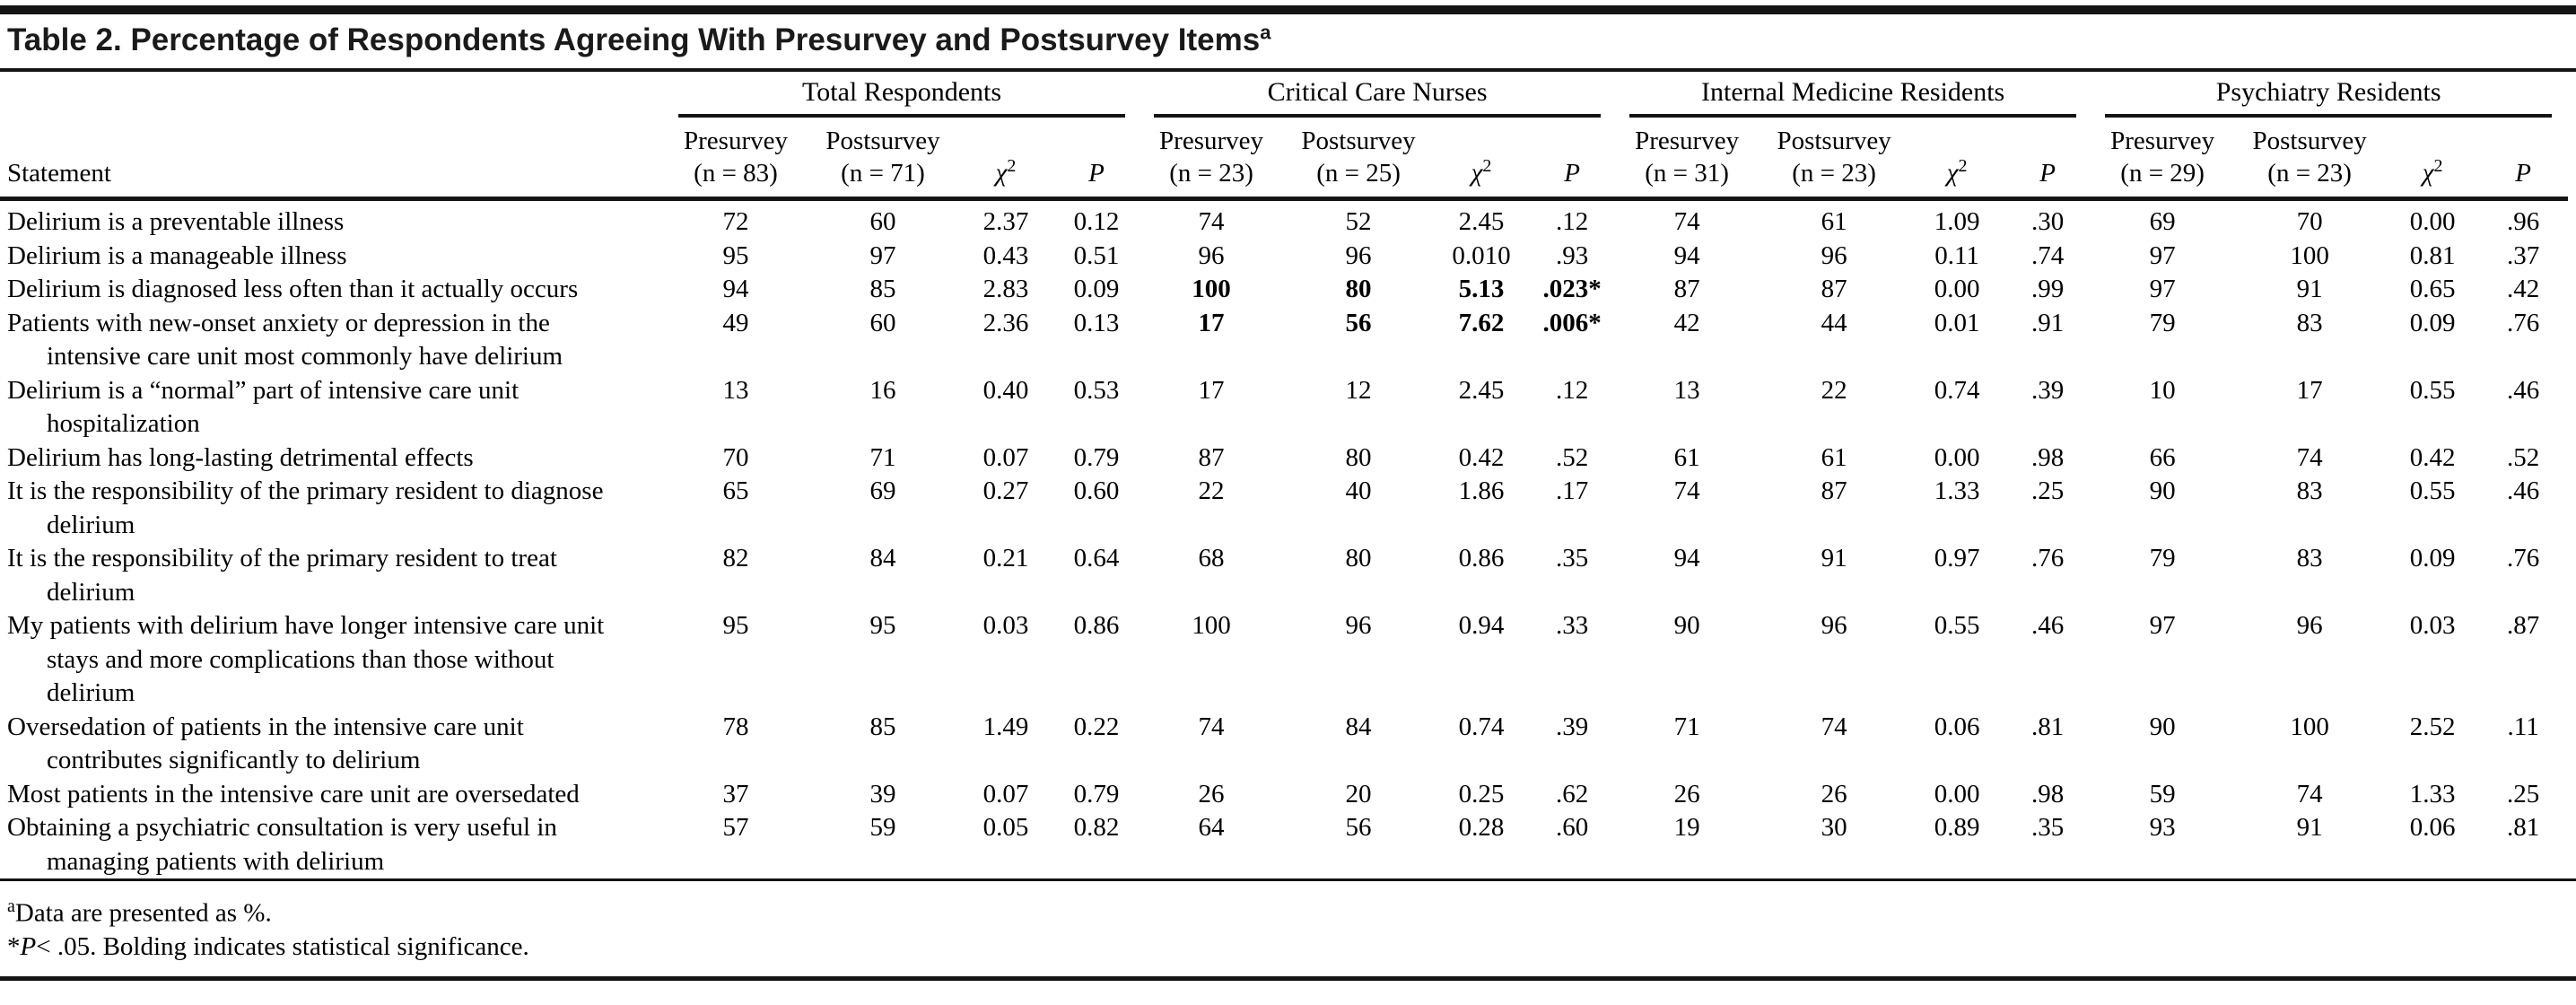  Describe the element at coordinates (2163, 390) in the screenshot. I see `value-cell: 10` at that location.